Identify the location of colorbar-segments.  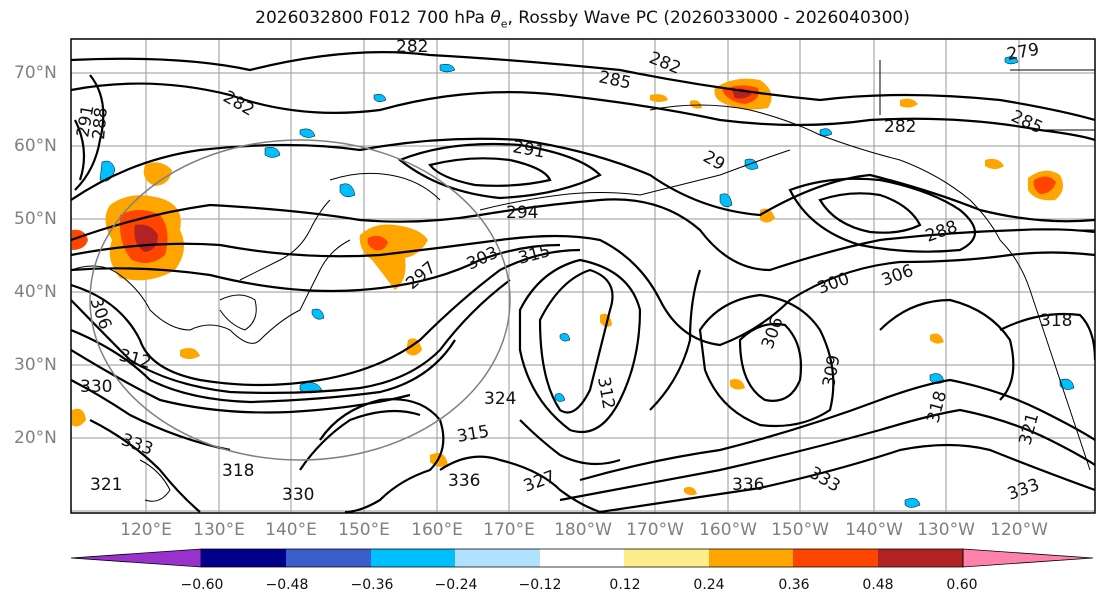
(582, 558).